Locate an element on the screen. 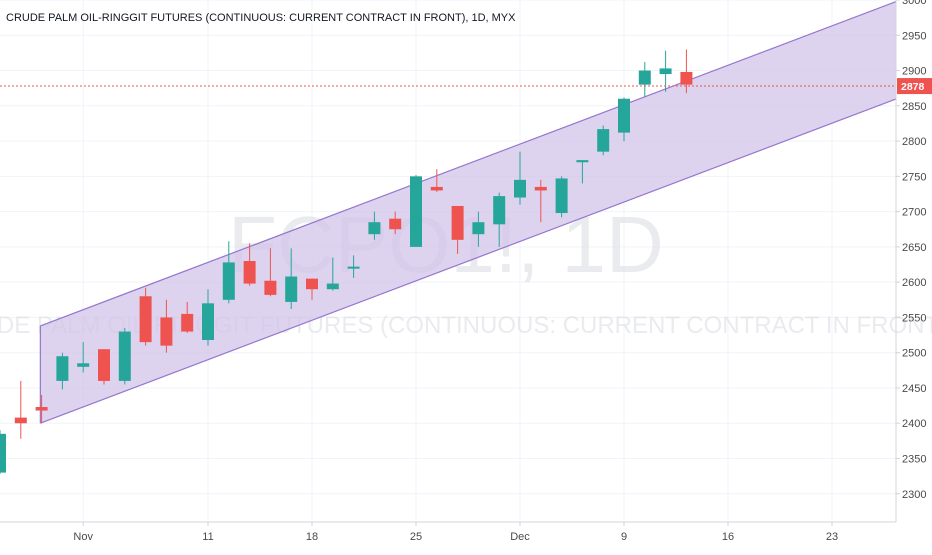 This screenshot has height=555, width=932. price-tick-label: 3000 is located at coordinates (914, 3).